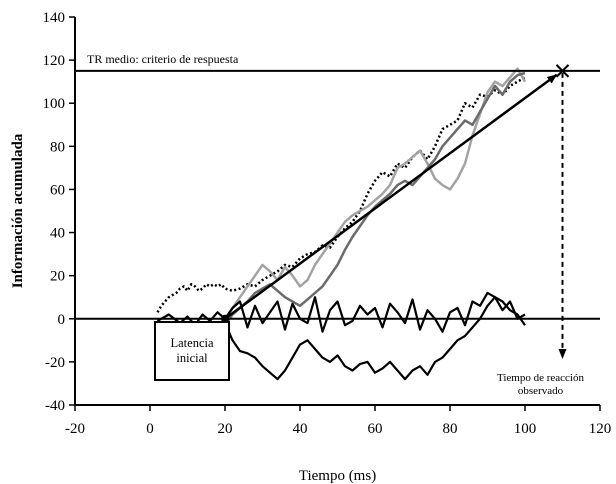 This screenshot has width=616, height=484. Describe the element at coordinates (225, 318) in the screenshot. I see `drift-start-dot` at that location.